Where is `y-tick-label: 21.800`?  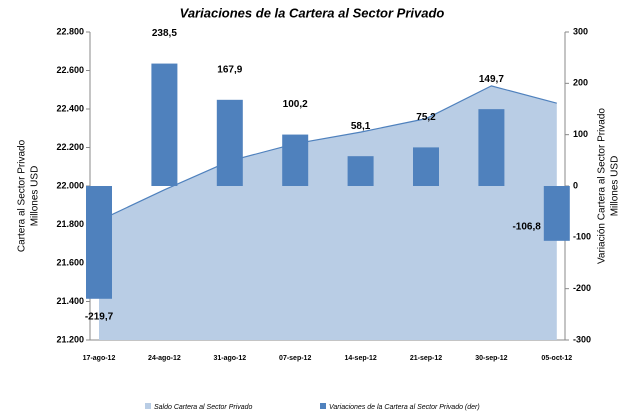
y-tick-label: 21.800 is located at coordinates (70, 224).